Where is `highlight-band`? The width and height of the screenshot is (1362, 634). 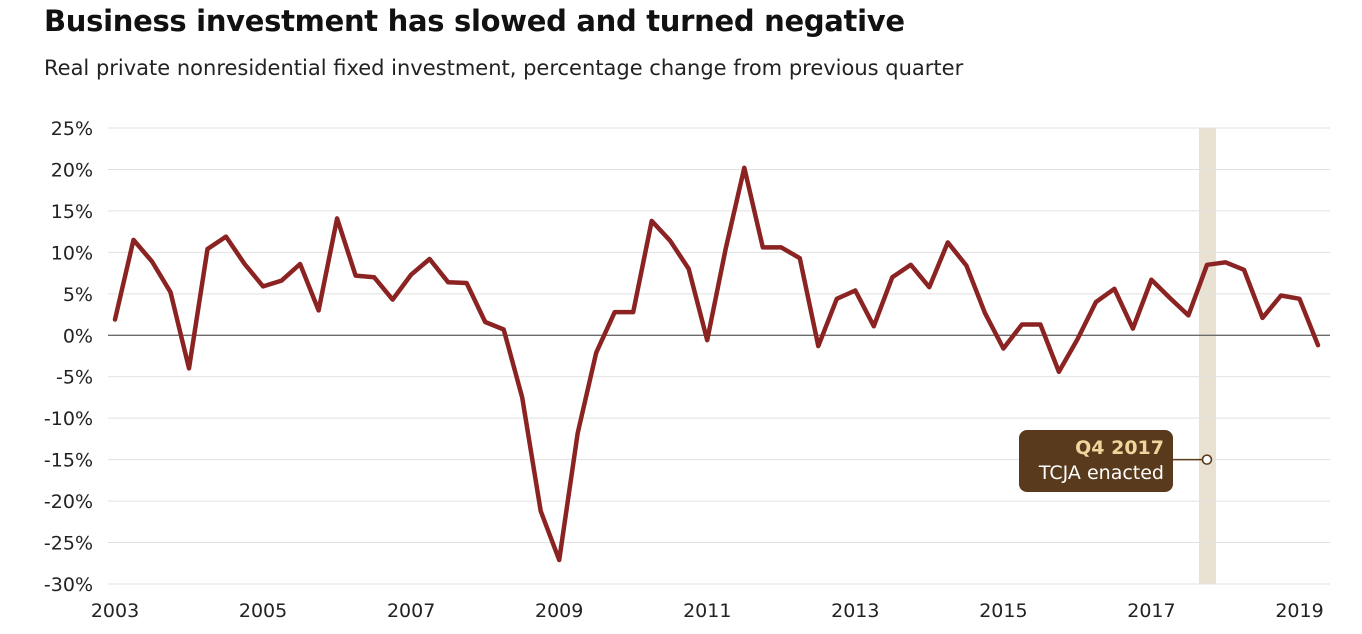
highlight-band is located at coordinates (1207, 356).